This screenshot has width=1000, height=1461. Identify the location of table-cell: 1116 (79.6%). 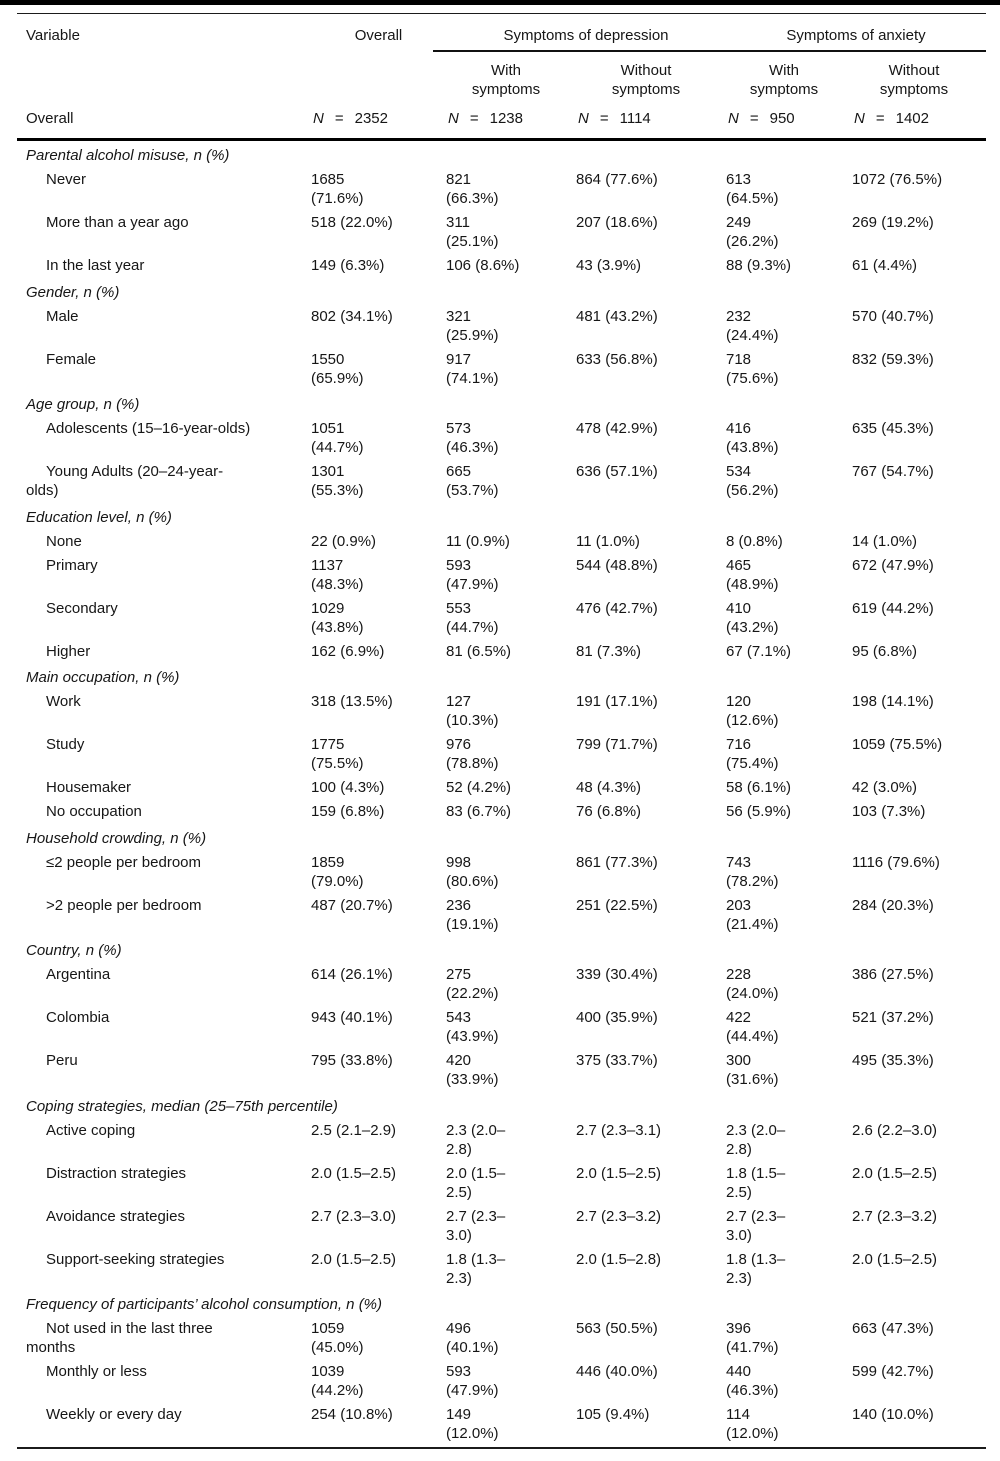
(896, 862).